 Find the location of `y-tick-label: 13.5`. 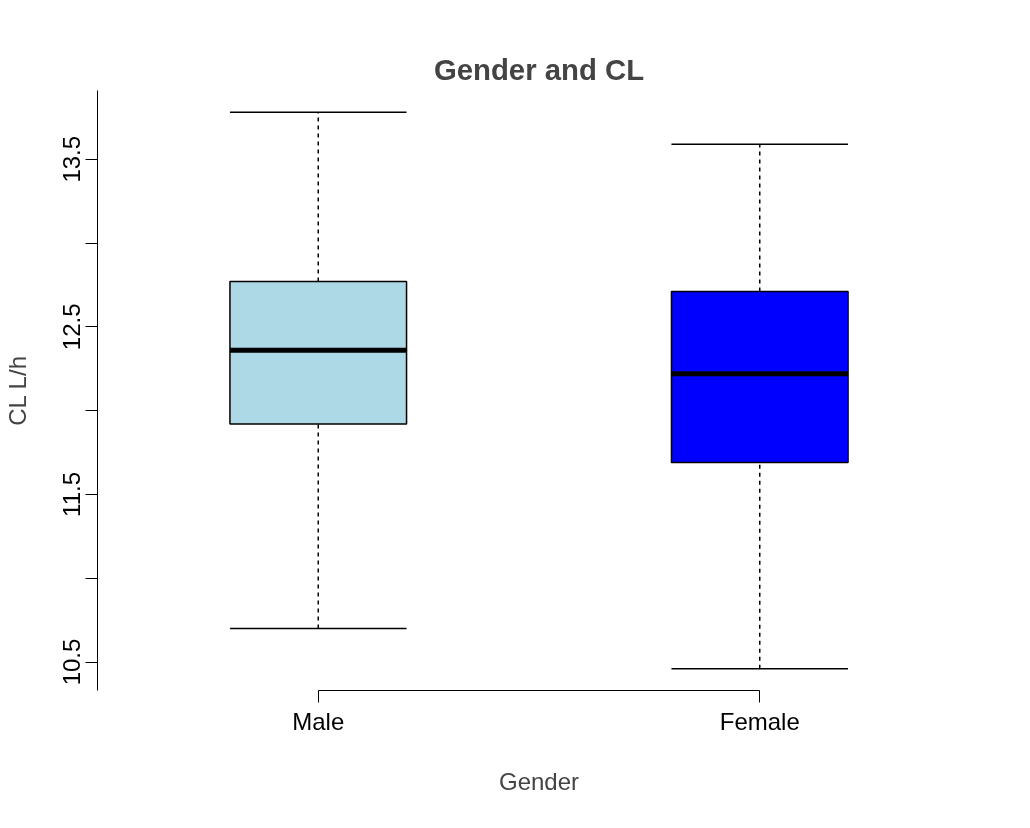

y-tick-label: 13.5 is located at coordinates (72, 159).